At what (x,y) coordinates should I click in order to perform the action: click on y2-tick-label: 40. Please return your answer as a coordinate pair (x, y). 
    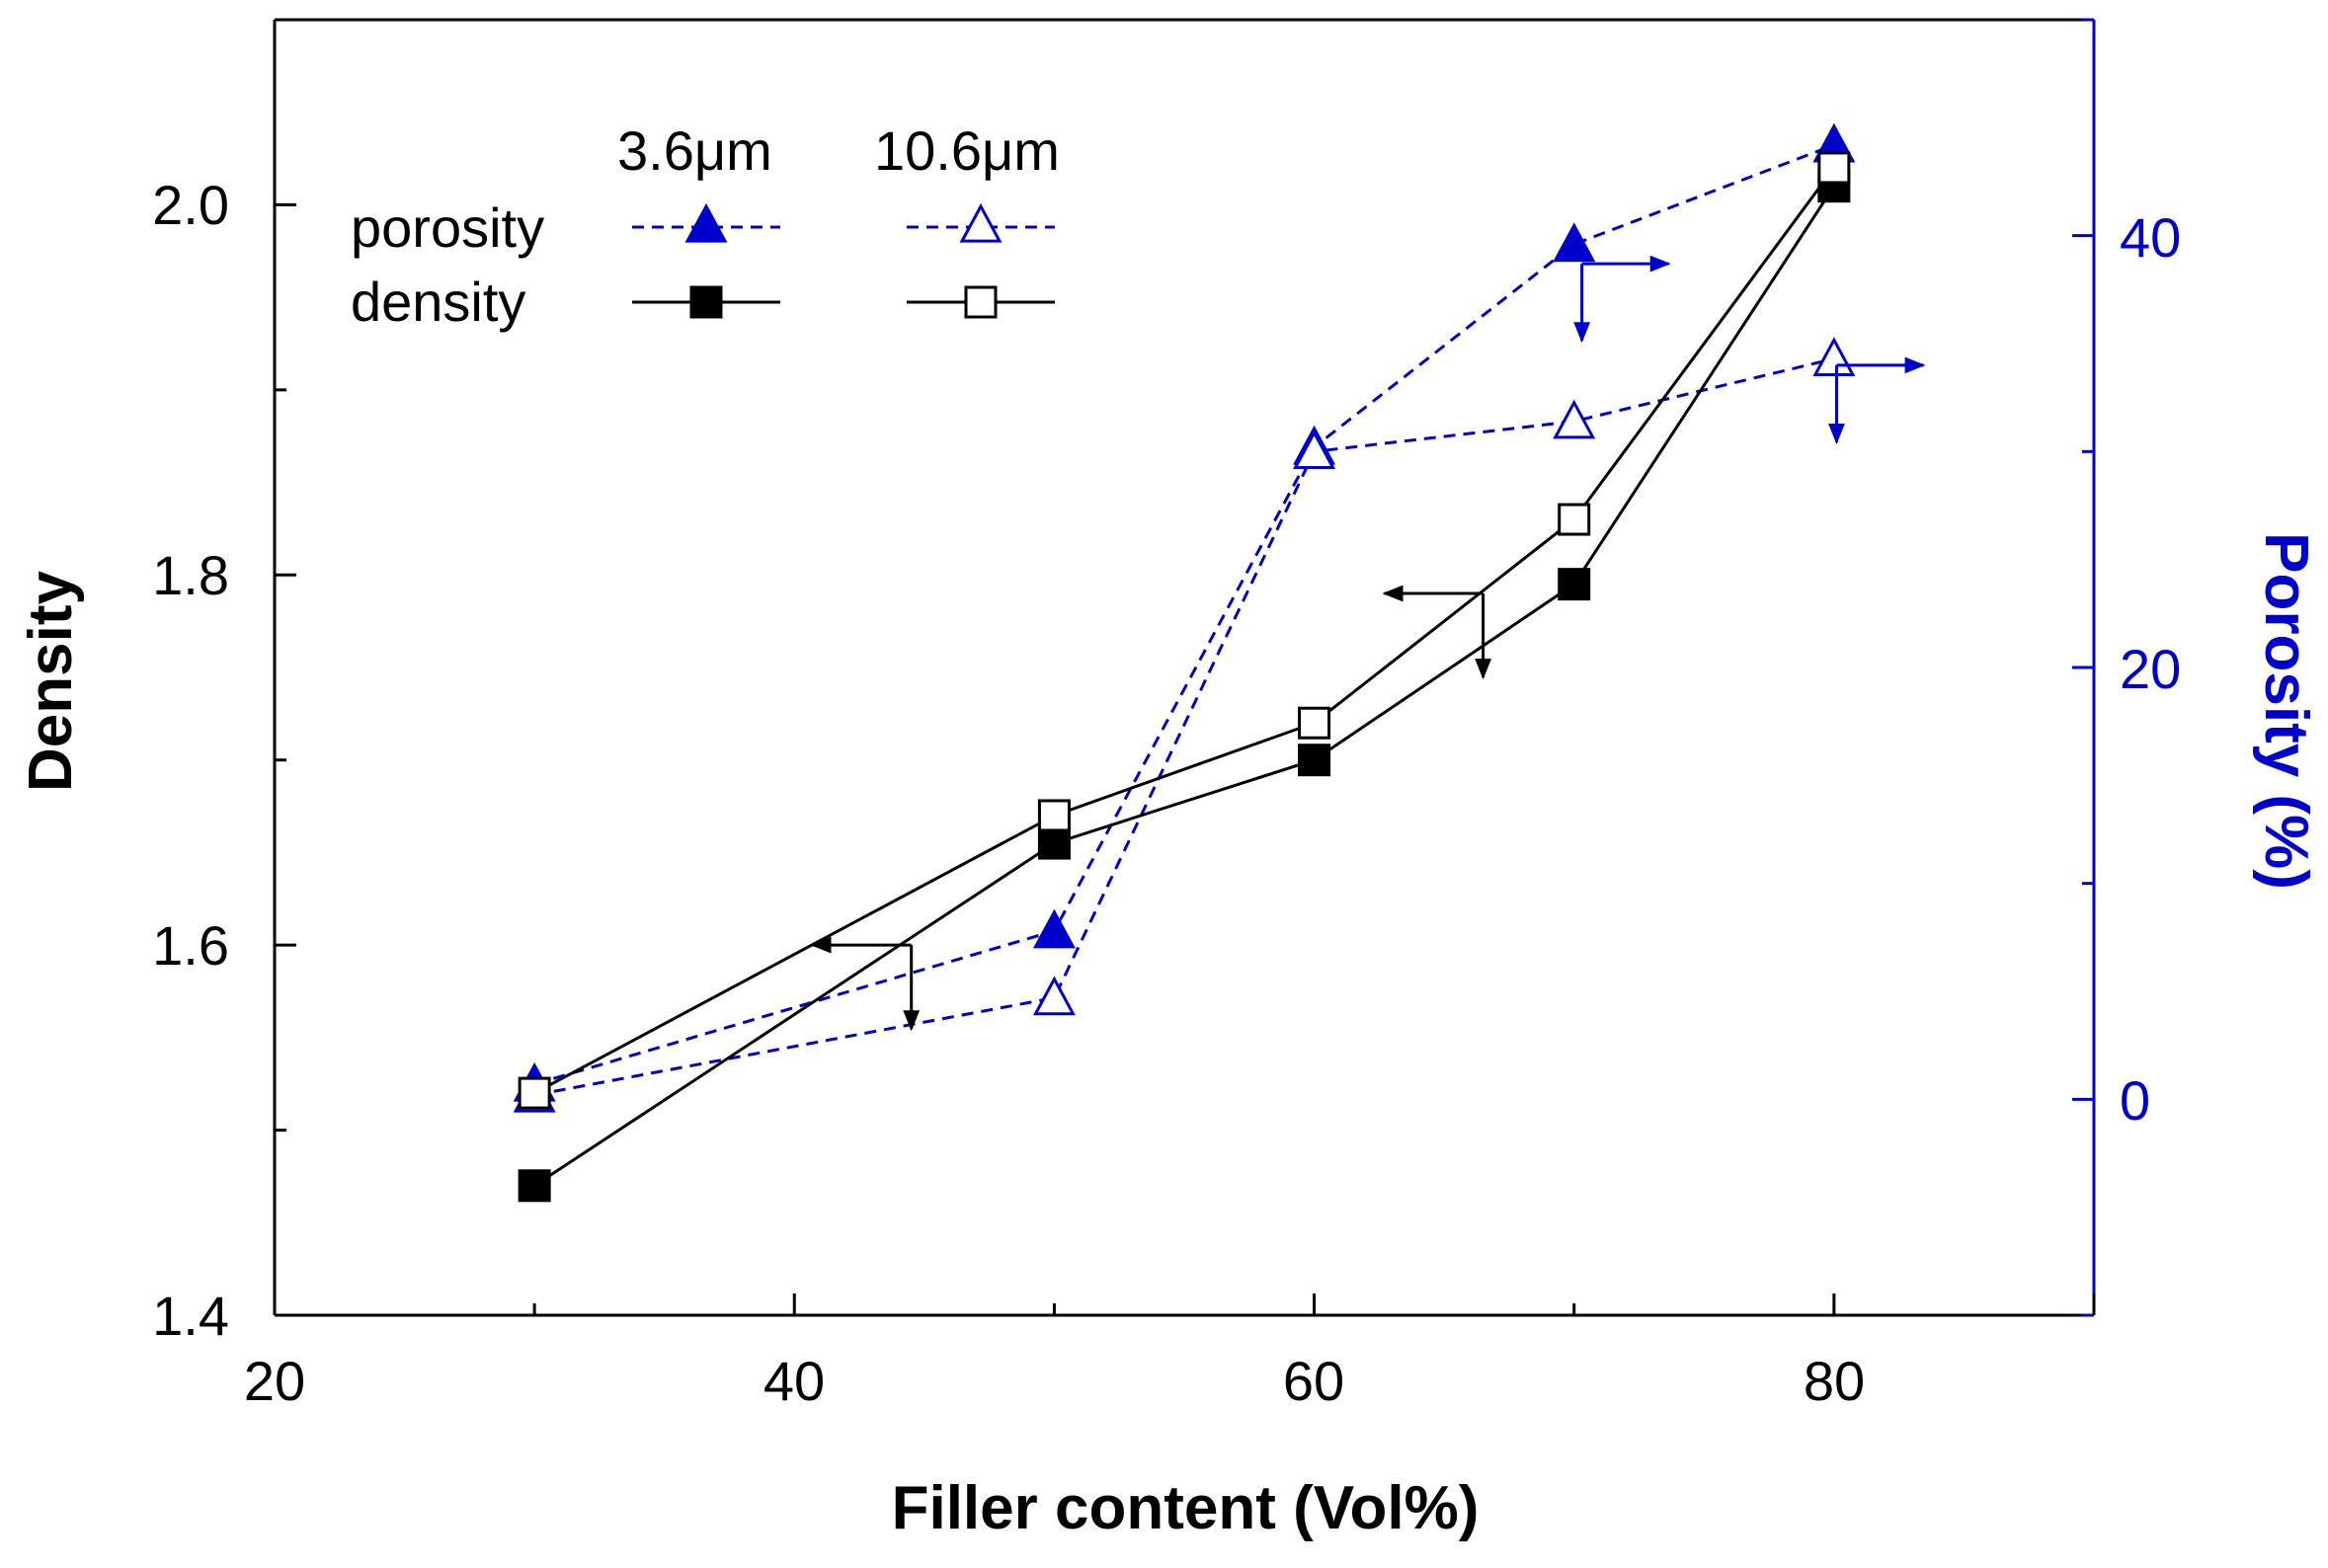
    Looking at the image, I should click on (2150, 238).